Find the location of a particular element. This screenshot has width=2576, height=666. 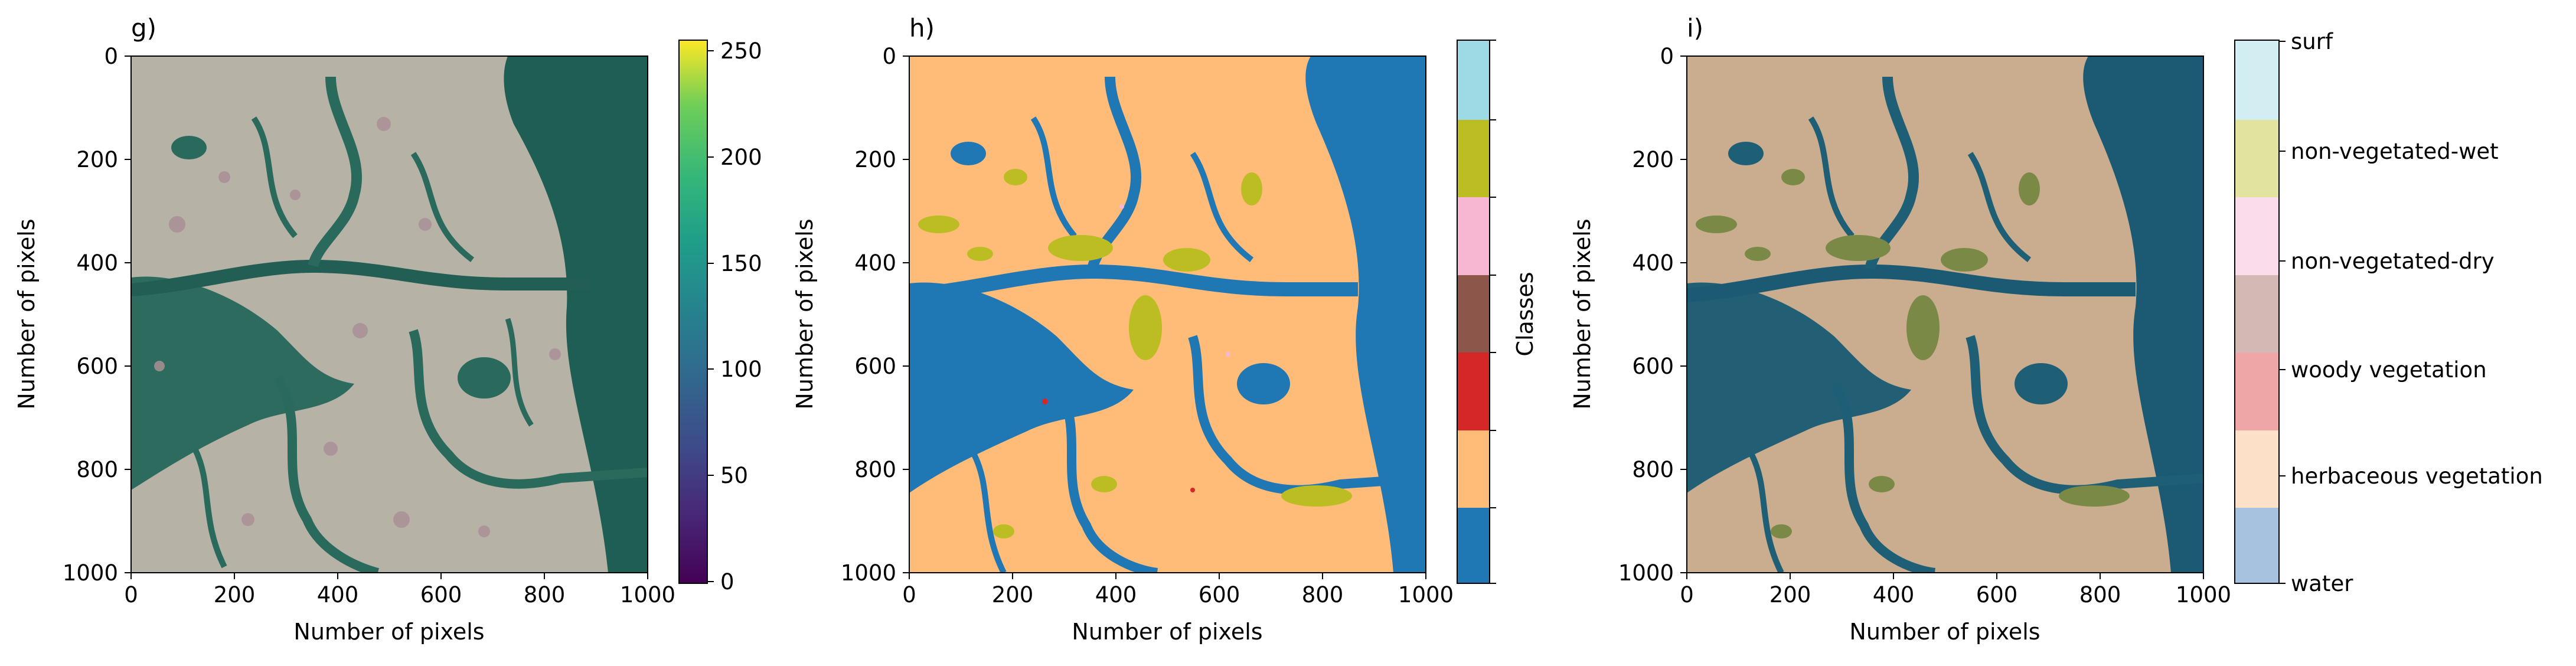

class-label-woody-vegetation: woody vegetation is located at coordinates (2389, 370).